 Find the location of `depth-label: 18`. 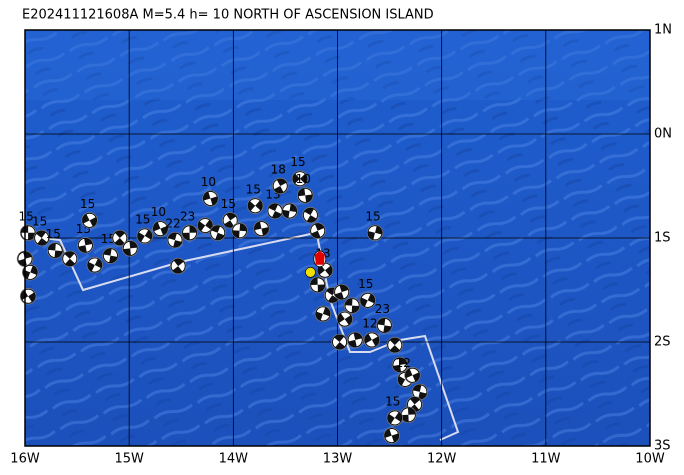

depth-label: 18 is located at coordinates (278, 170).